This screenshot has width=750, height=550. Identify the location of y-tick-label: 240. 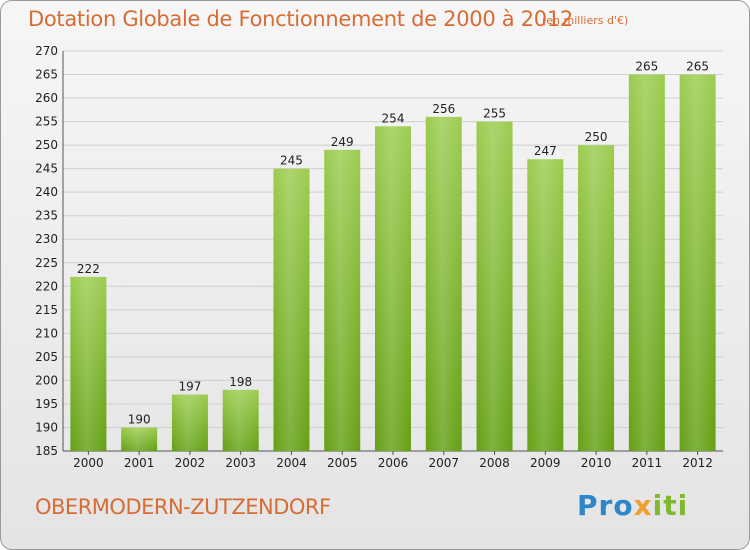
(46, 192).